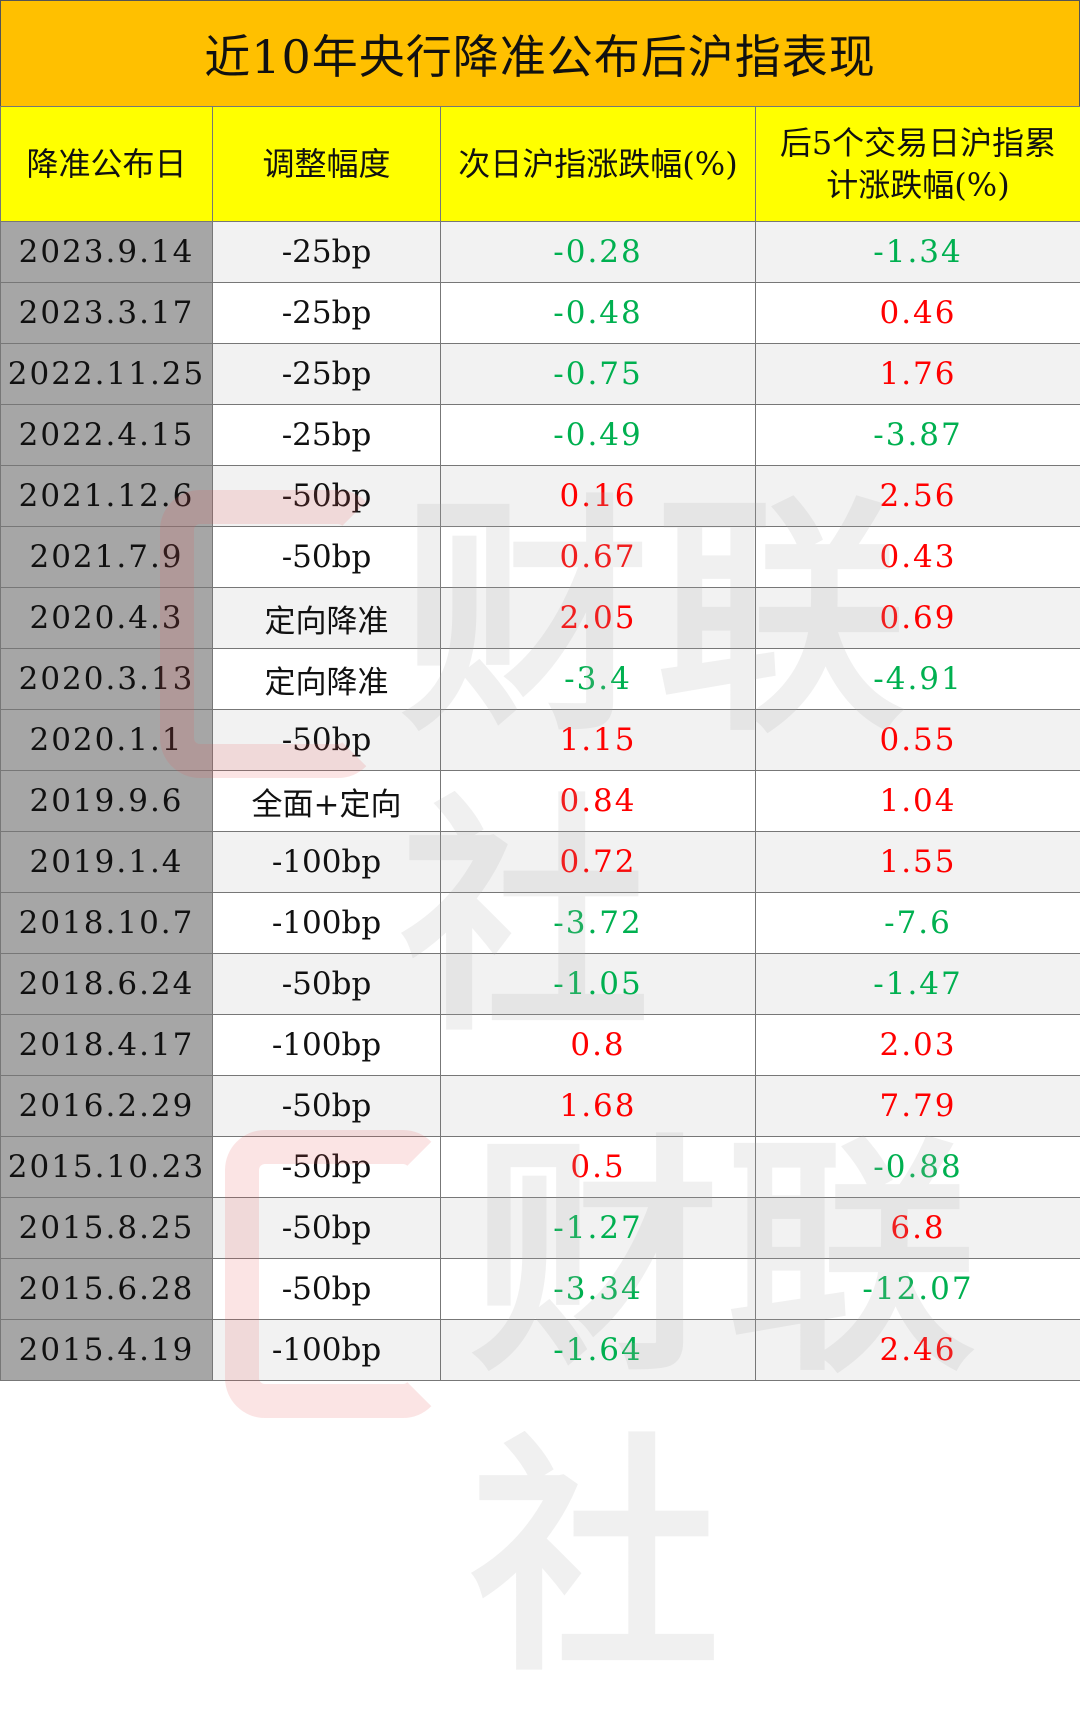 The height and width of the screenshot is (1710, 1080). What do you see at coordinates (598, 496) in the screenshot?
I see `next-day-change-cell: 0.16` at bounding box center [598, 496].